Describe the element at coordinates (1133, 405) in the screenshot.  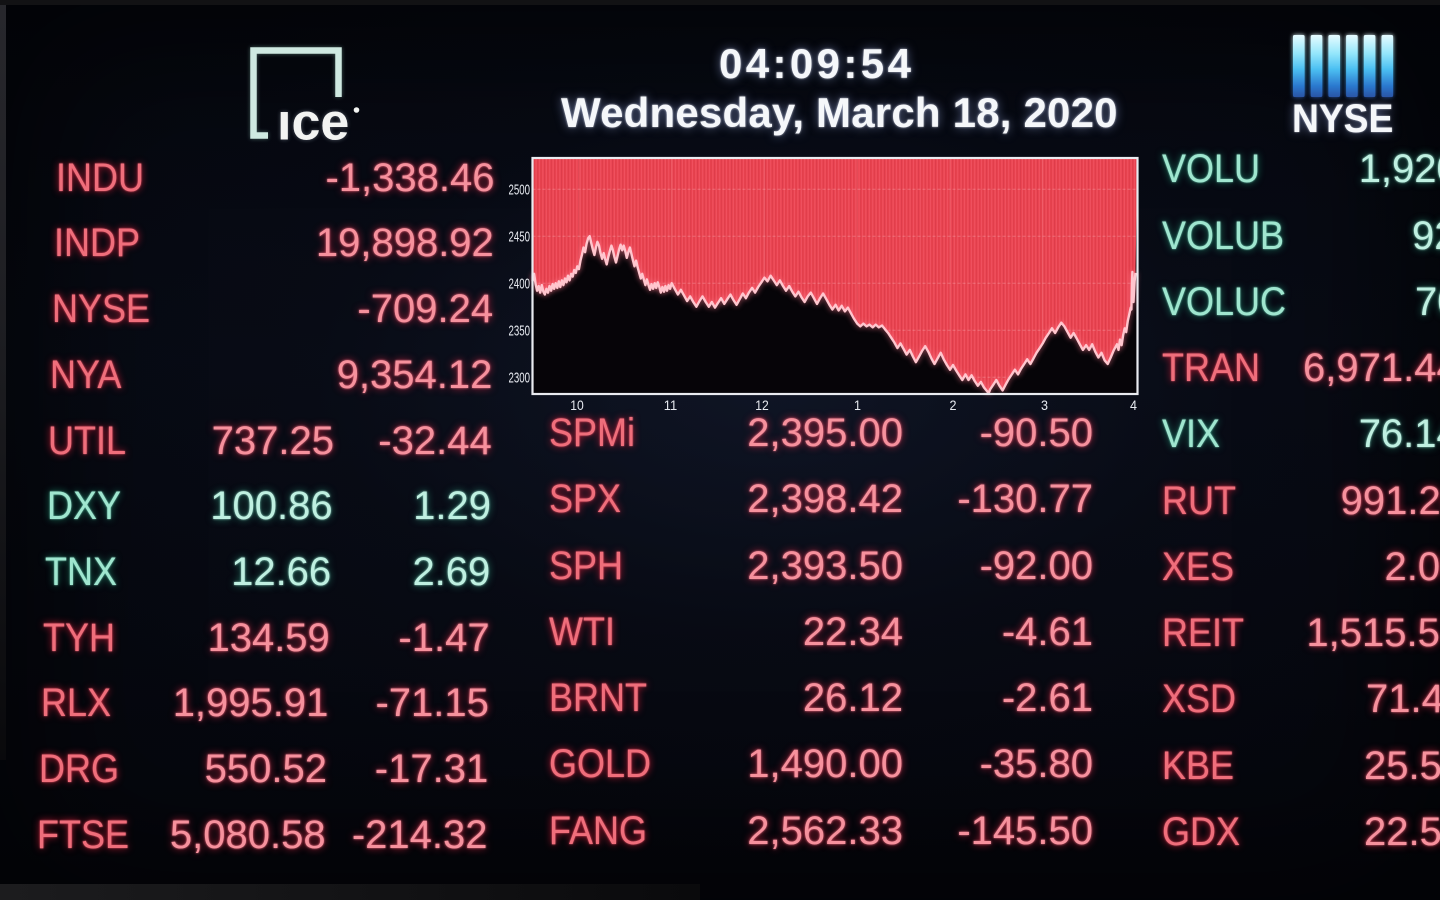
I see `svg-text: 4` at that location.